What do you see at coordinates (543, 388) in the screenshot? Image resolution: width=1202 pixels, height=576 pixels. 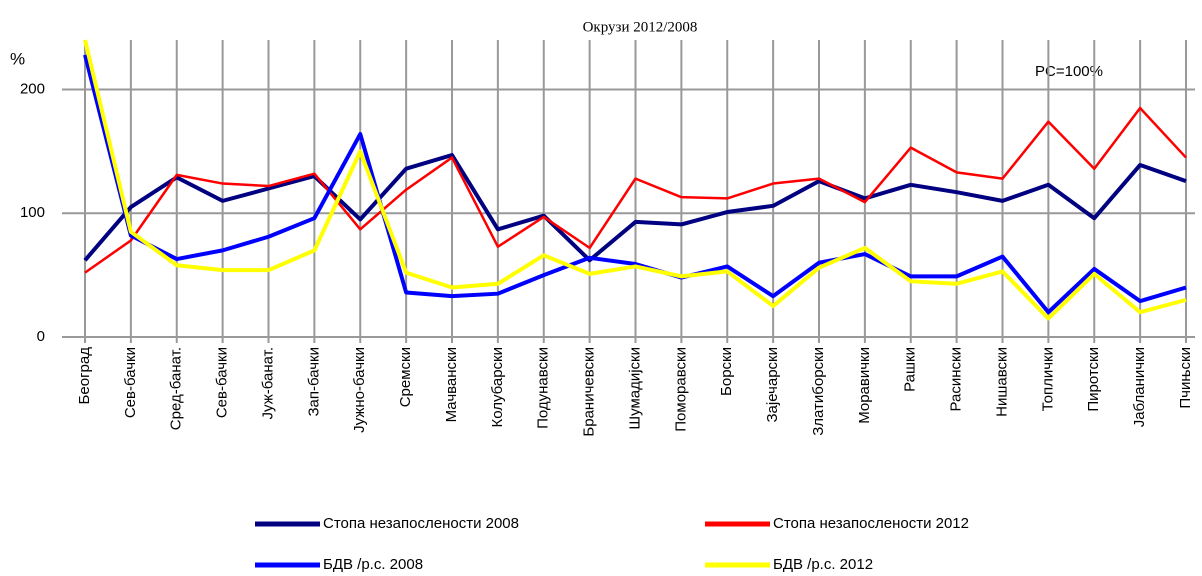 I see `x-tick-label: Подунавски` at bounding box center [543, 388].